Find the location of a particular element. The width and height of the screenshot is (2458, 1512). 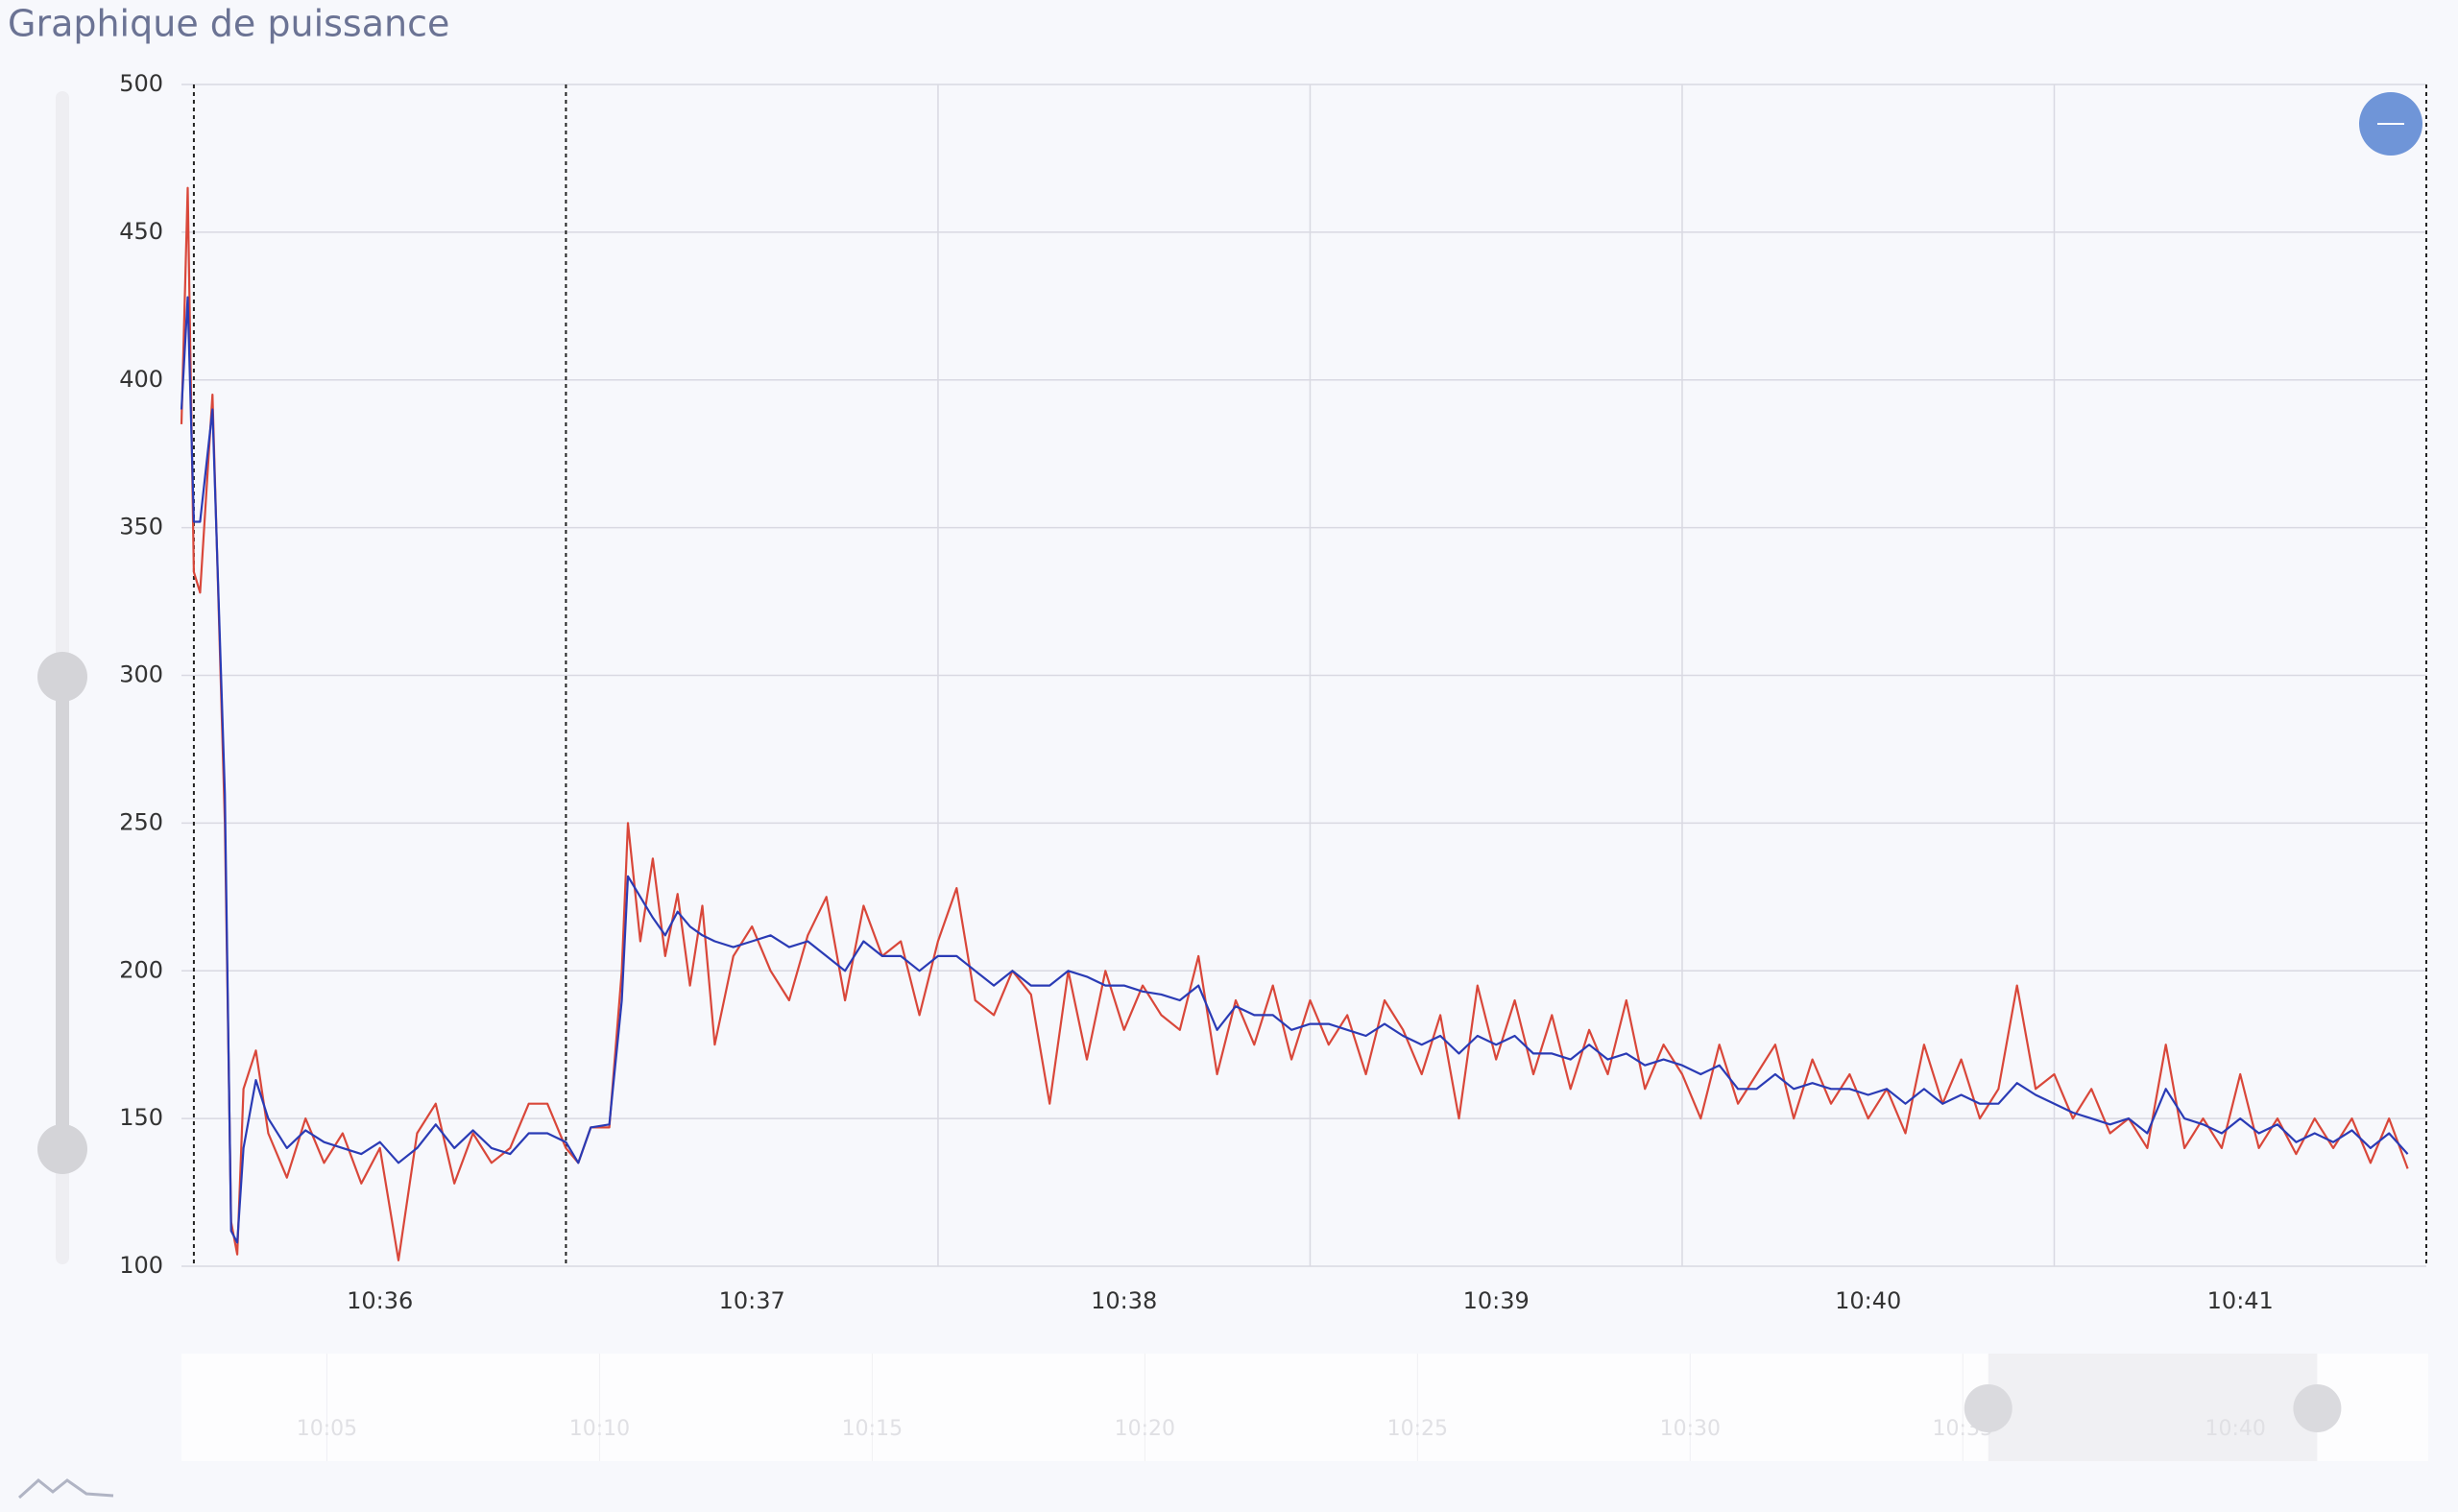

x-tick-label: 10:40 is located at coordinates (1868, 1300).